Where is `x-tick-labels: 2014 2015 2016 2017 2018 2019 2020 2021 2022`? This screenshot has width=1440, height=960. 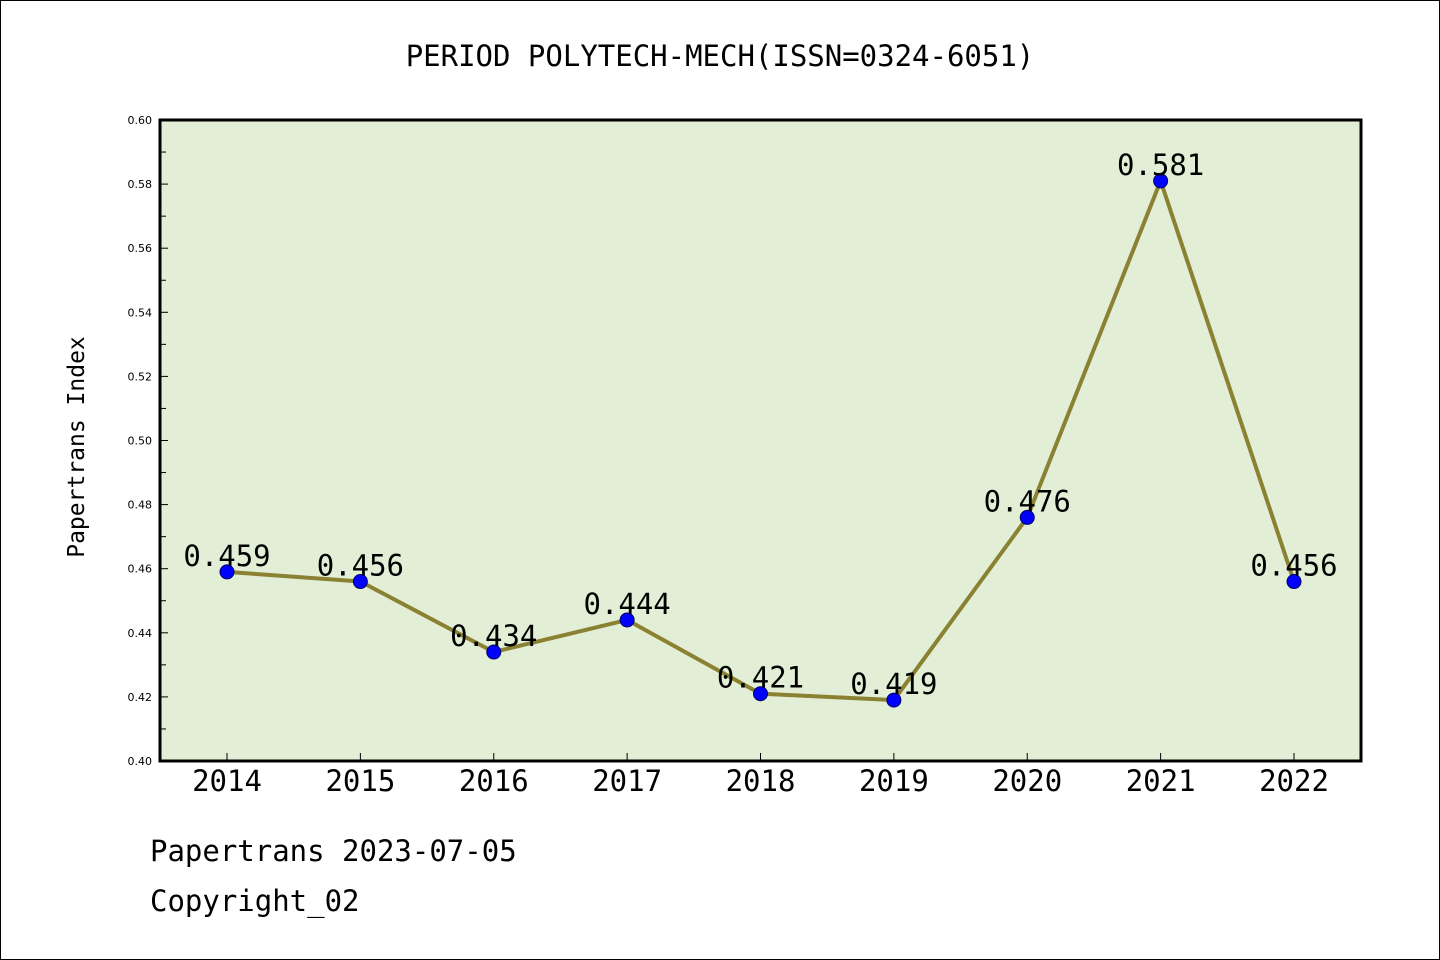
x-tick-labels: 2014 2015 2016 2017 2018 2019 2020 2021 2022 is located at coordinates (760, 781).